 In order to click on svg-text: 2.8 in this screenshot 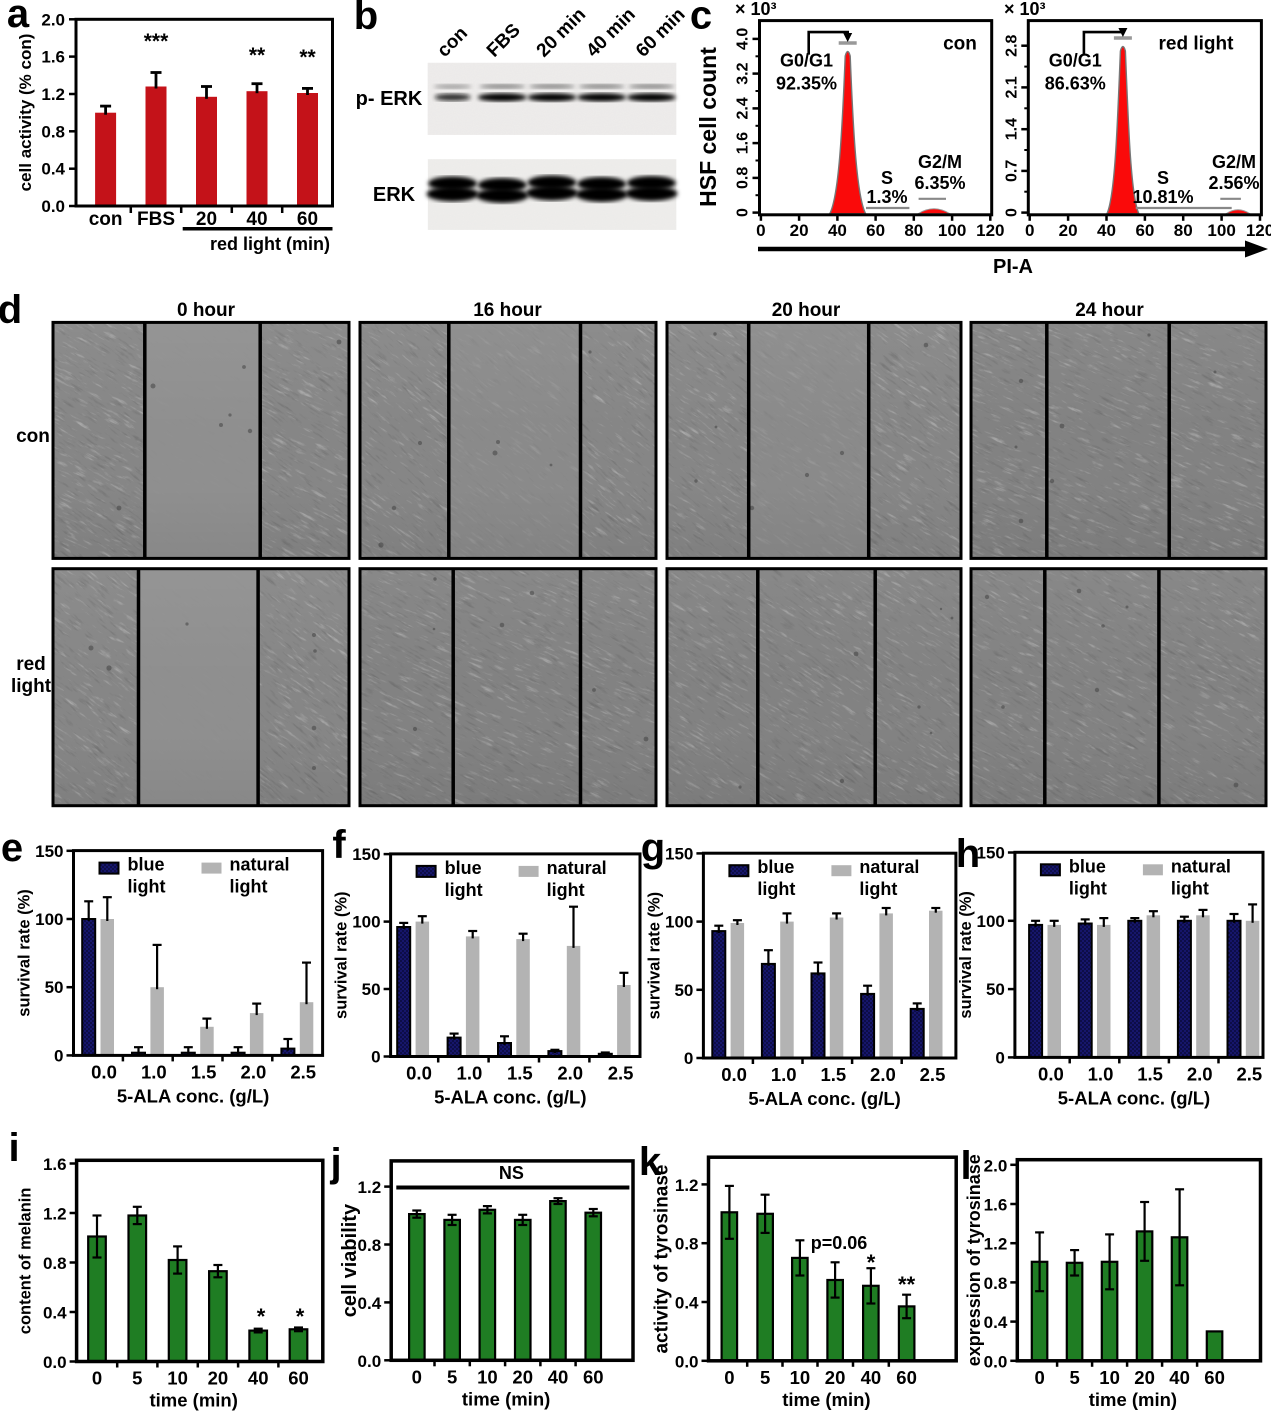, I will do `click(1011, 45)`.